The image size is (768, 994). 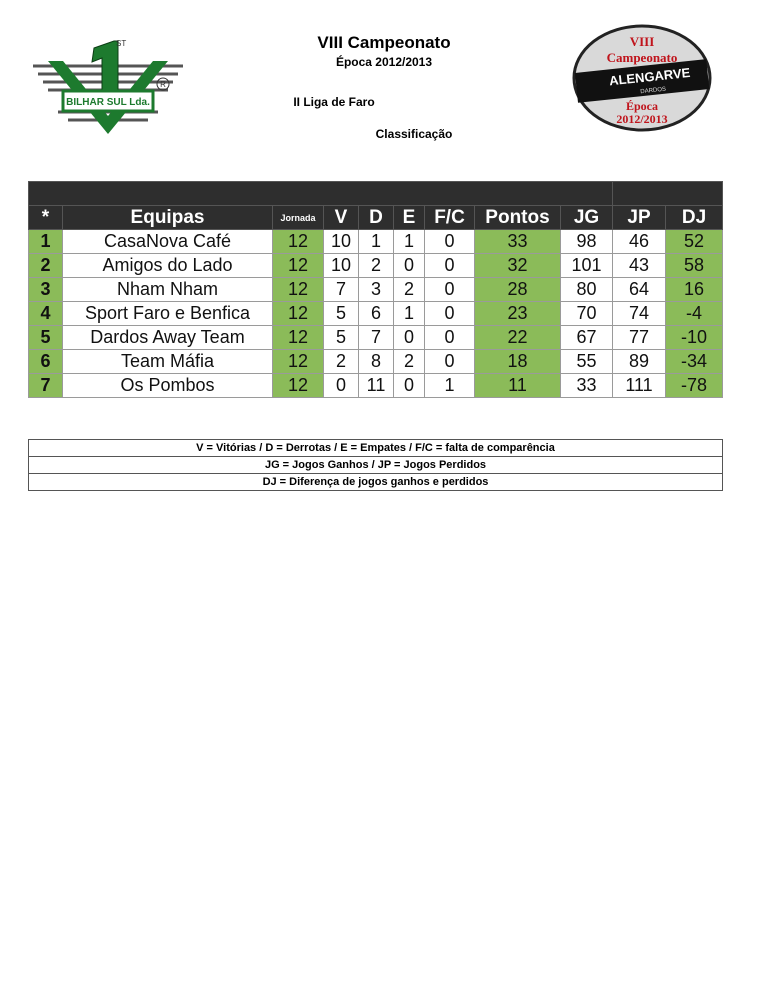 What do you see at coordinates (409, 217) in the screenshot?
I see `column-header: E` at bounding box center [409, 217].